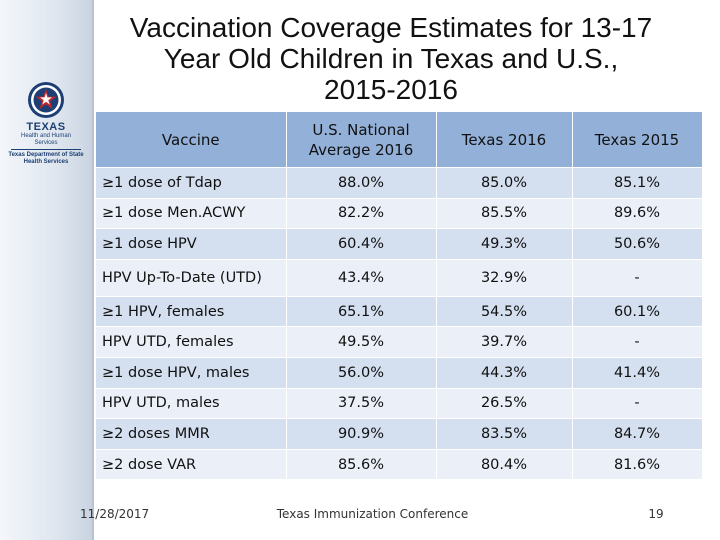 The width and height of the screenshot is (720, 540). I want to click on table-row: HPV UTD, females 49.5% 39.7% -, so click(399, 342).